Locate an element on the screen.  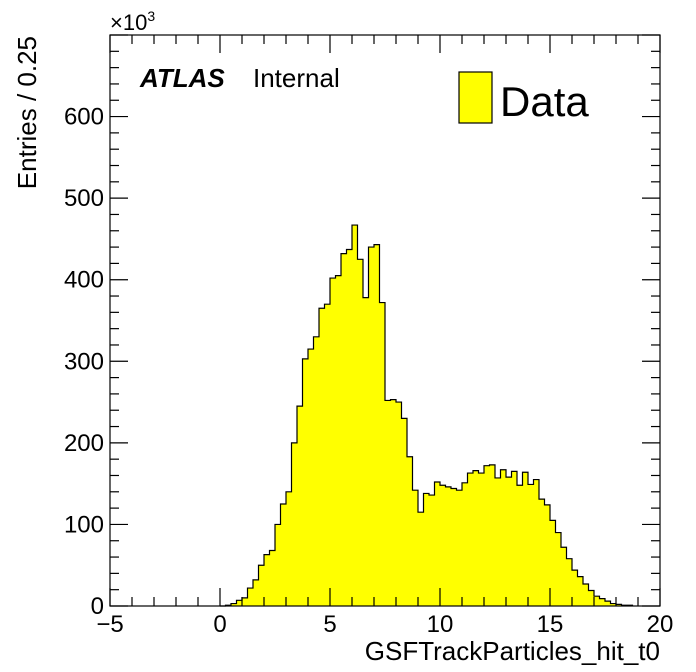
y-tick-labels: 0 100 200 300 400 500 600 is located at coordinates (84, 362).